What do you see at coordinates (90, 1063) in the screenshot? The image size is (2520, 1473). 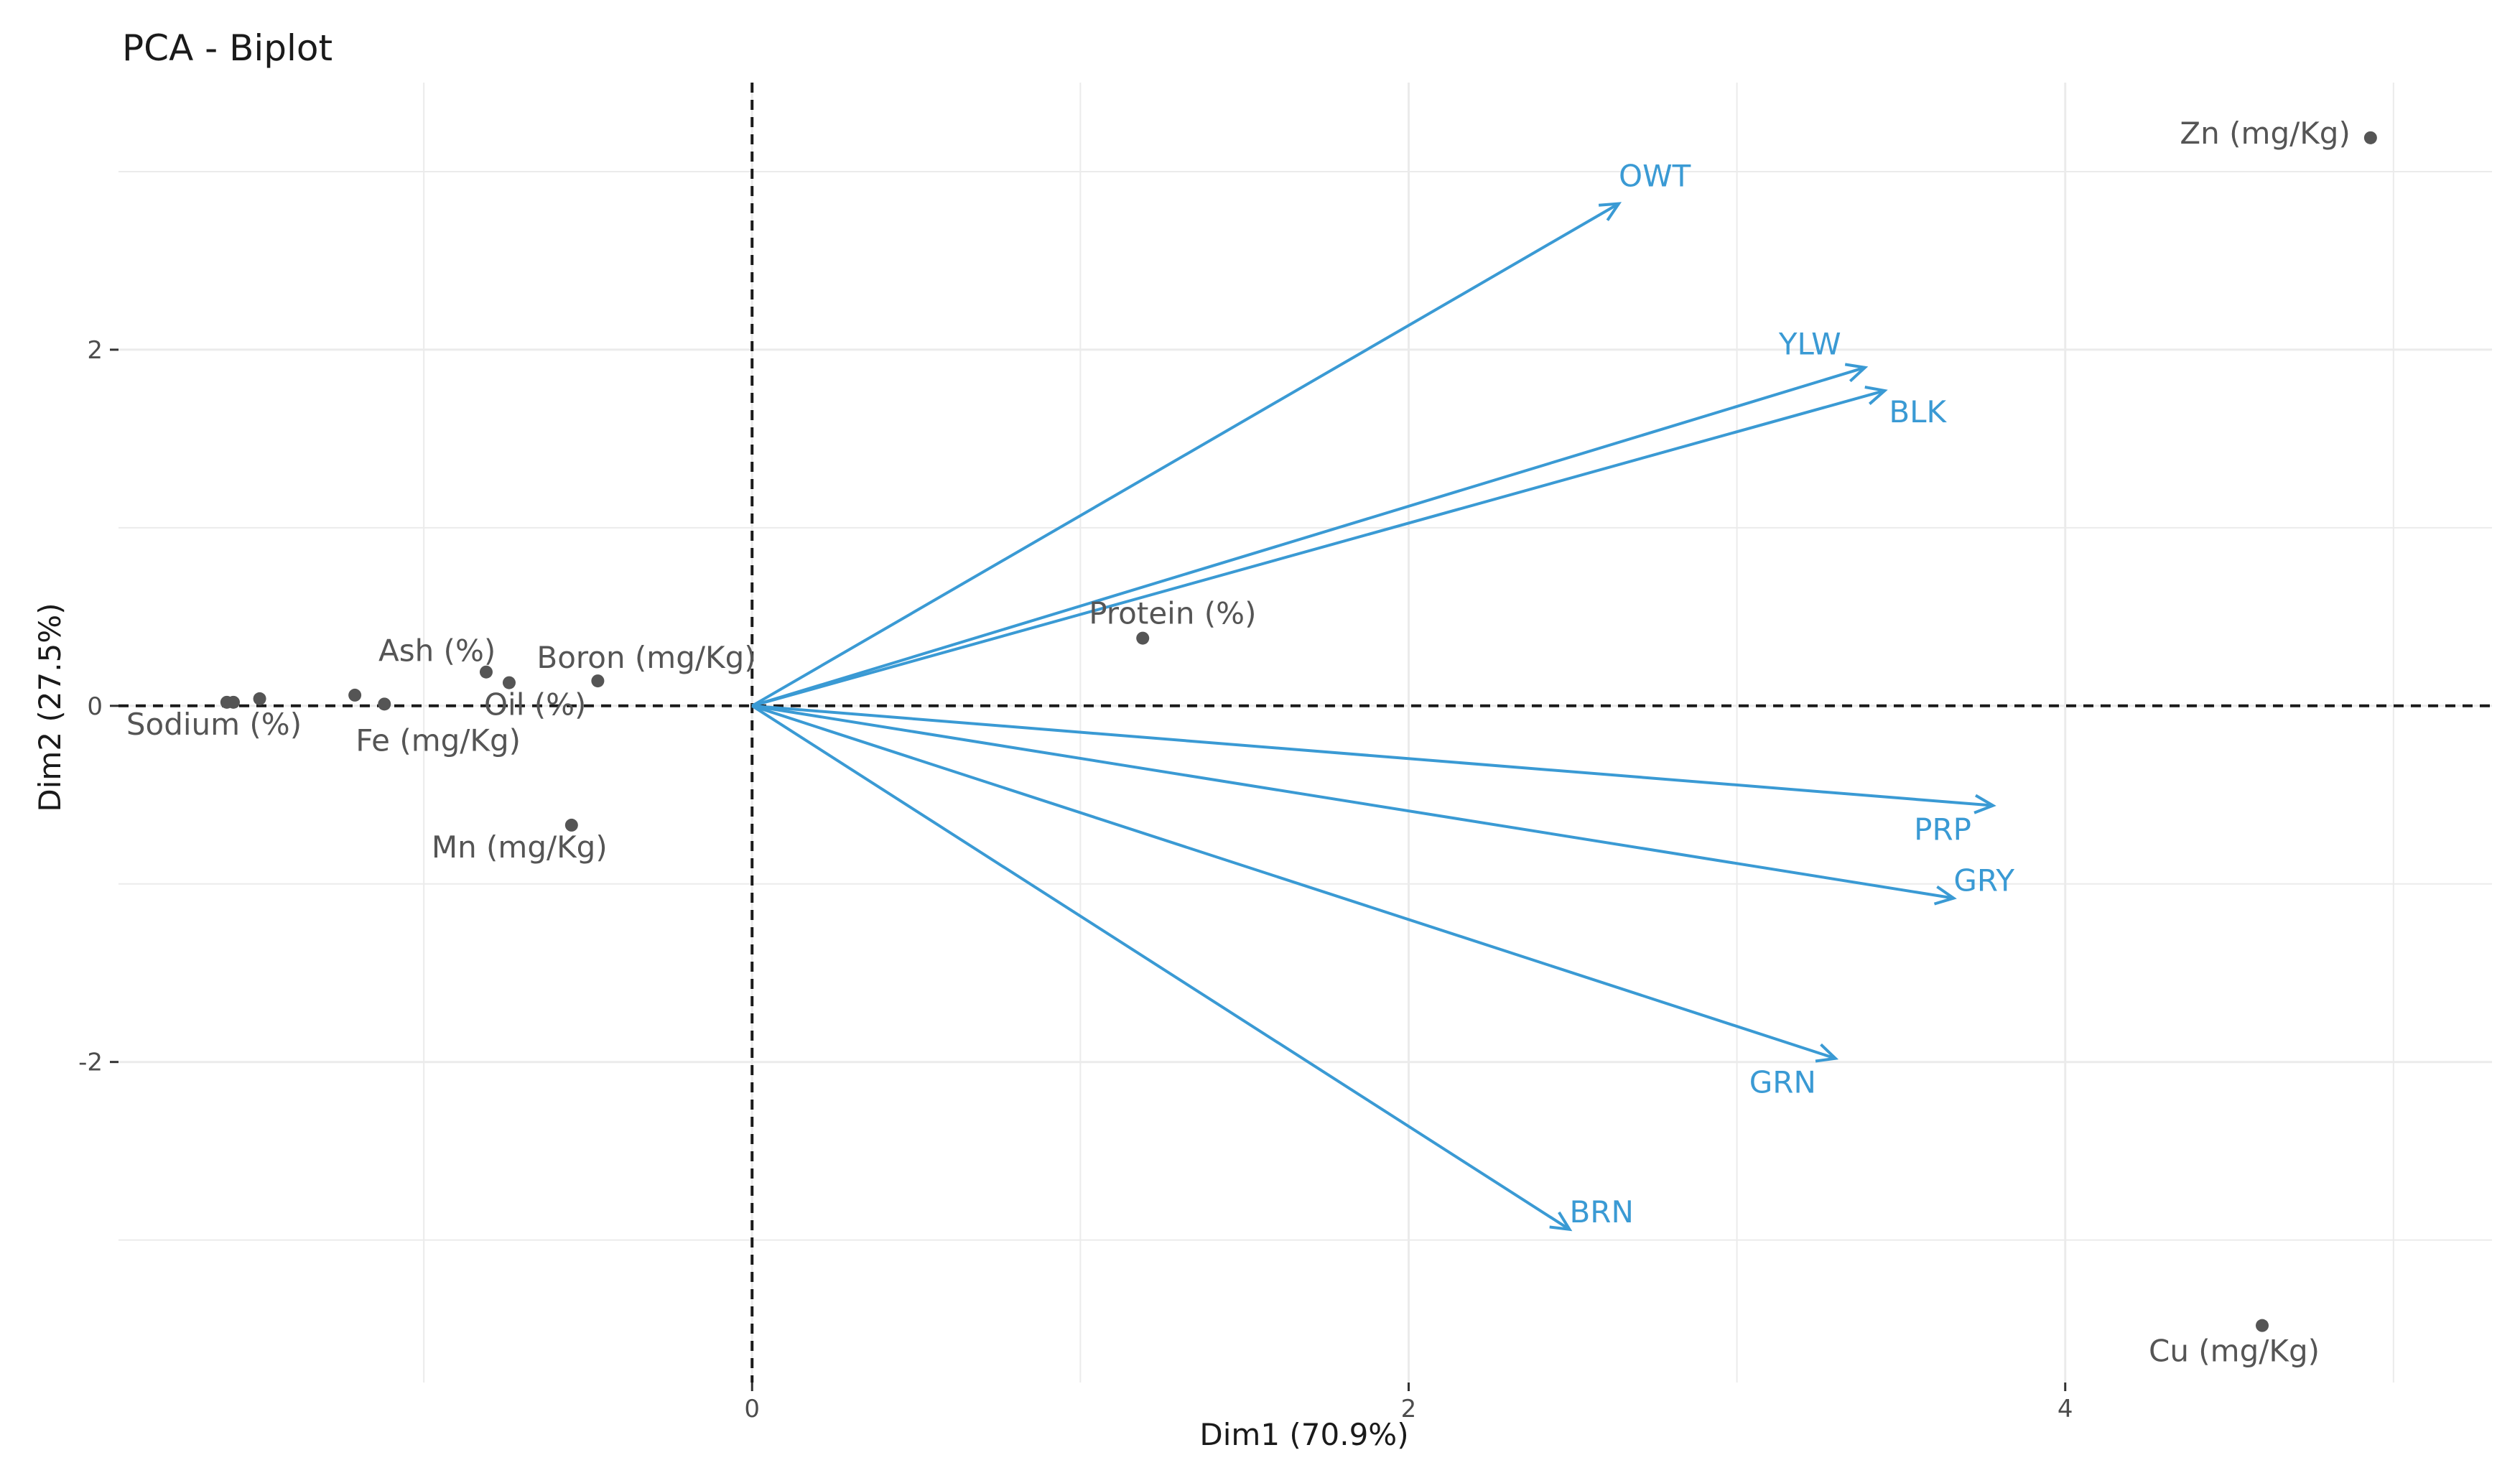 I see `y-tick-label: -2` at bounding box center [90, 1063].